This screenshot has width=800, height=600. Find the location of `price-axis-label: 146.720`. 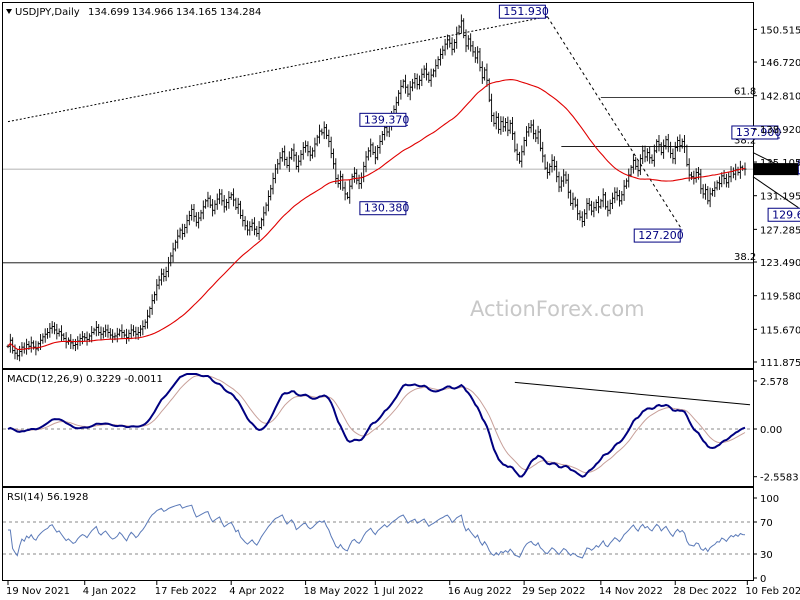

price-axis-label: 146.720 is located at coordinates (780, 63).